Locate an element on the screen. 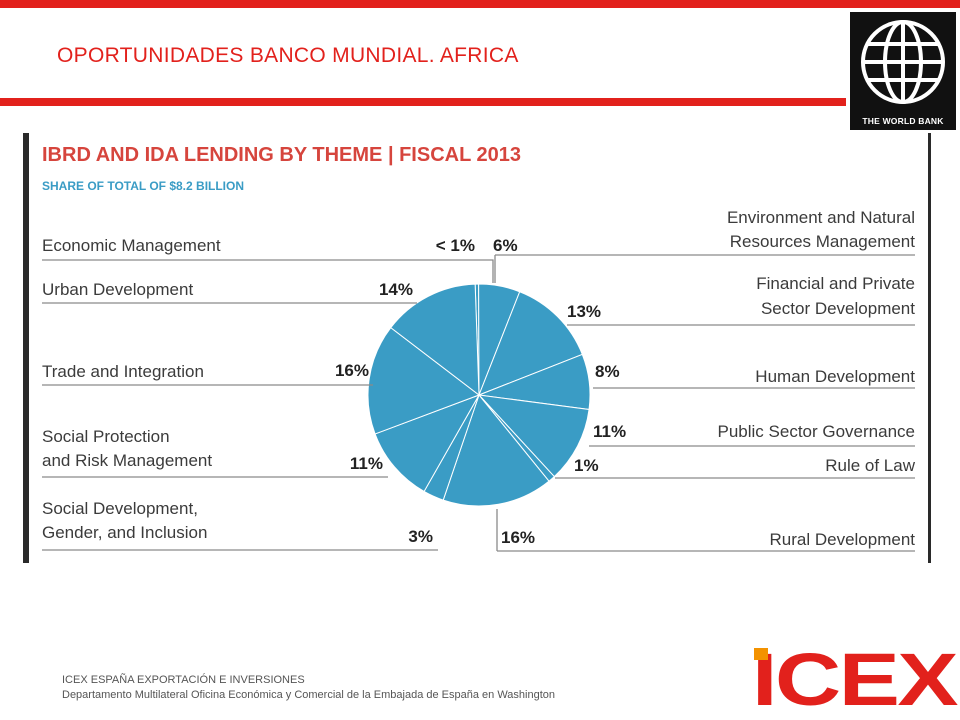 The height and width of the screenshot is (720, 960). label-environment-and-natural-resources-management-line-2: Resources Management is located at coordinates (822, 241).